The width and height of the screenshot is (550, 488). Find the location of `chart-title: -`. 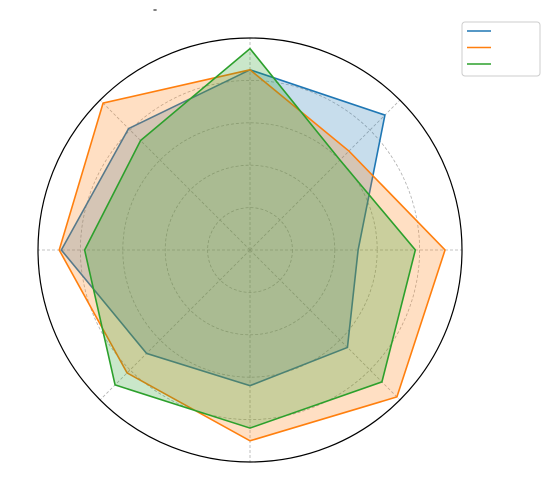

chart-title: - is located at coordinates (155, 10).